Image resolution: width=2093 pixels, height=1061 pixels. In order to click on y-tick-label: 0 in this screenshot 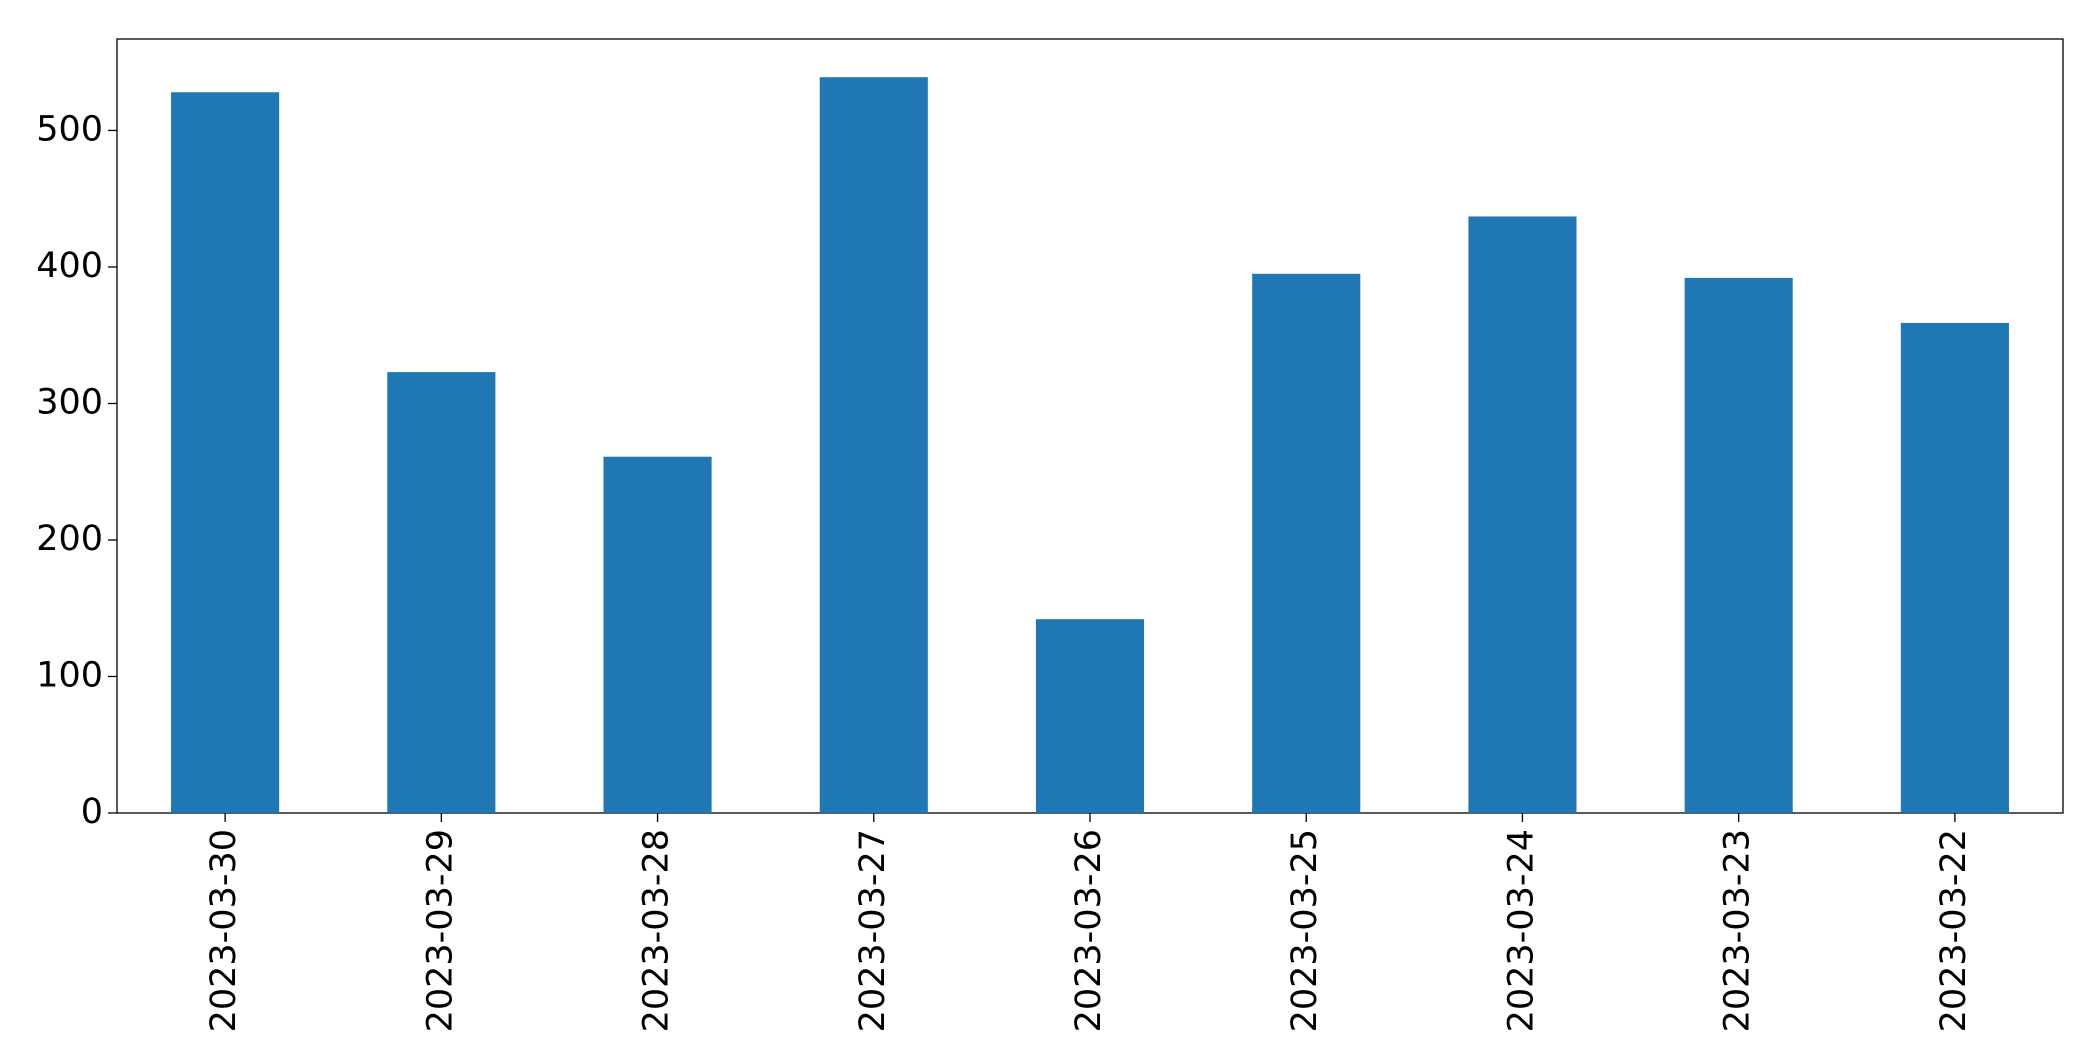, I will do `click(92, 812)`.